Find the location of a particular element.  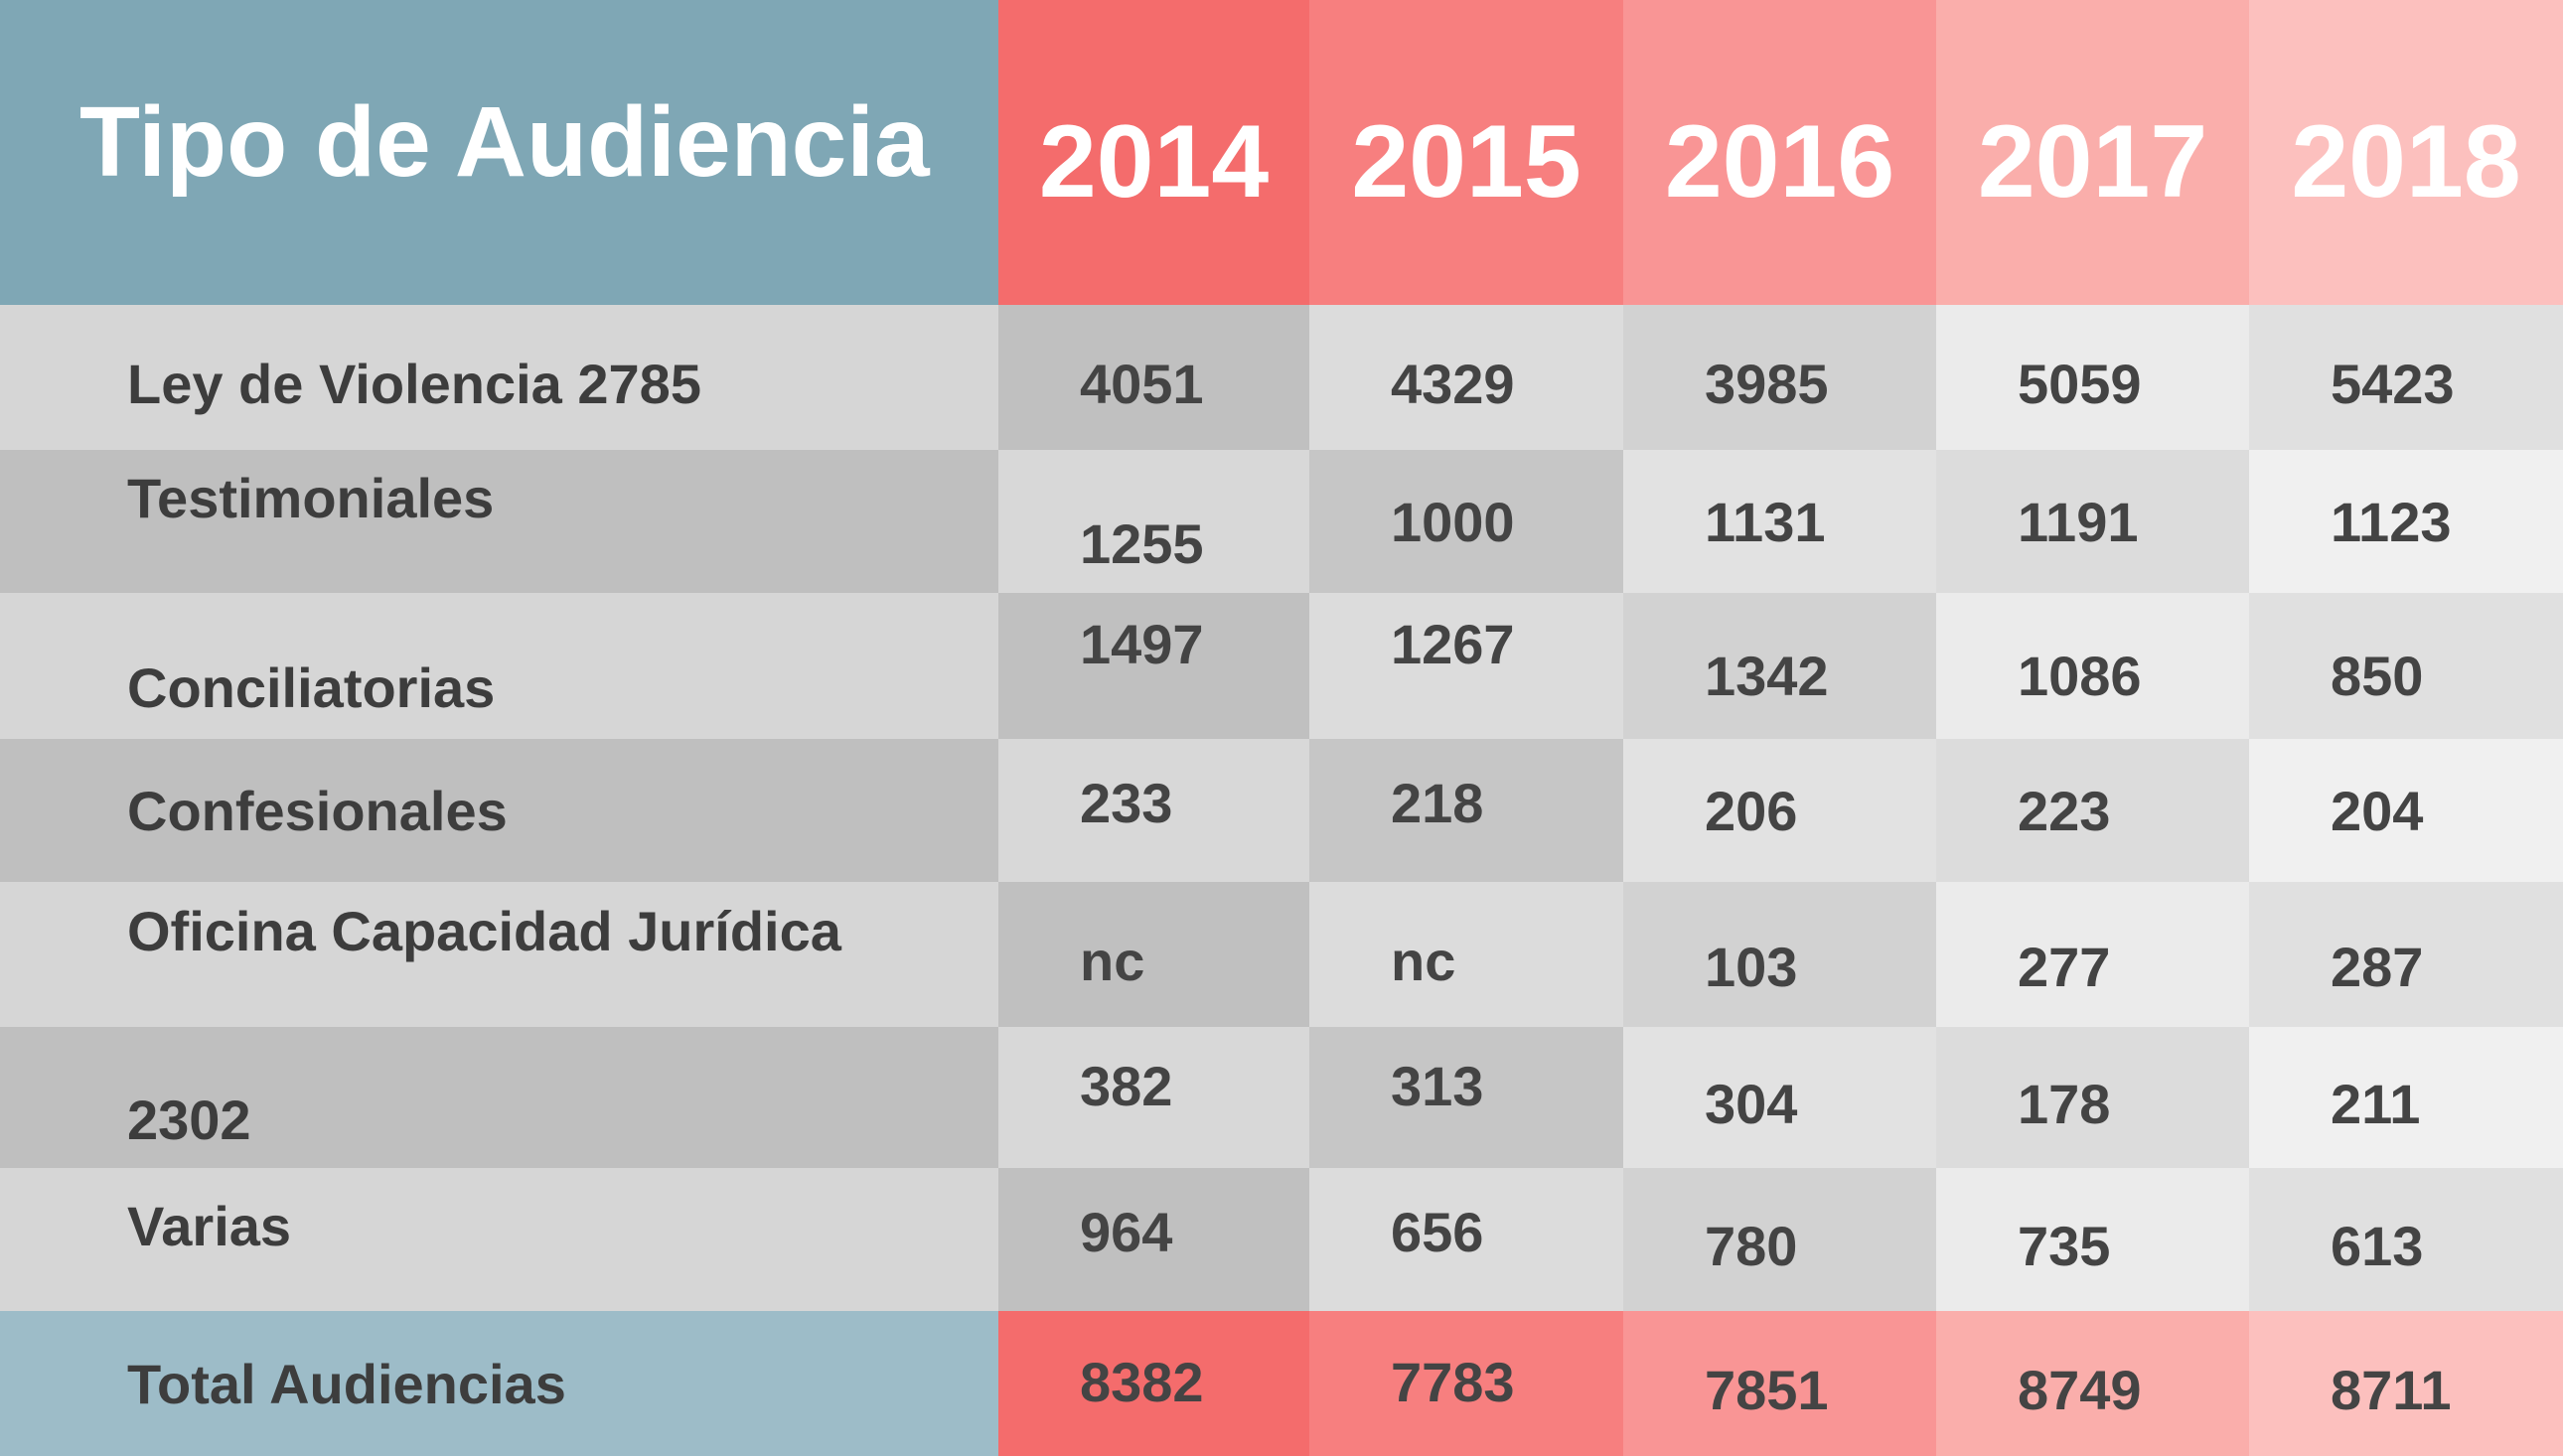

value: 1342 is located at coordinates (1767, 676).